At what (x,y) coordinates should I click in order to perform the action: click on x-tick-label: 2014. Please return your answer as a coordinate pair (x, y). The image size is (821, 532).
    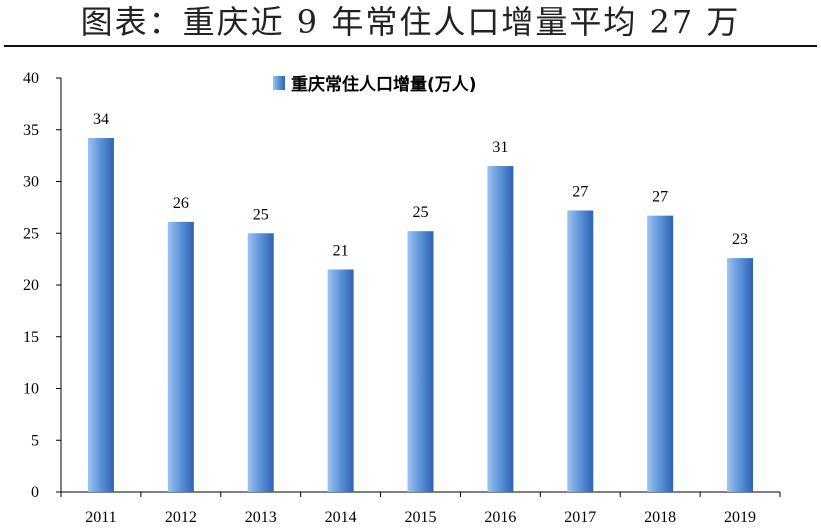
    Looking at the image, I should click on (341, 517).